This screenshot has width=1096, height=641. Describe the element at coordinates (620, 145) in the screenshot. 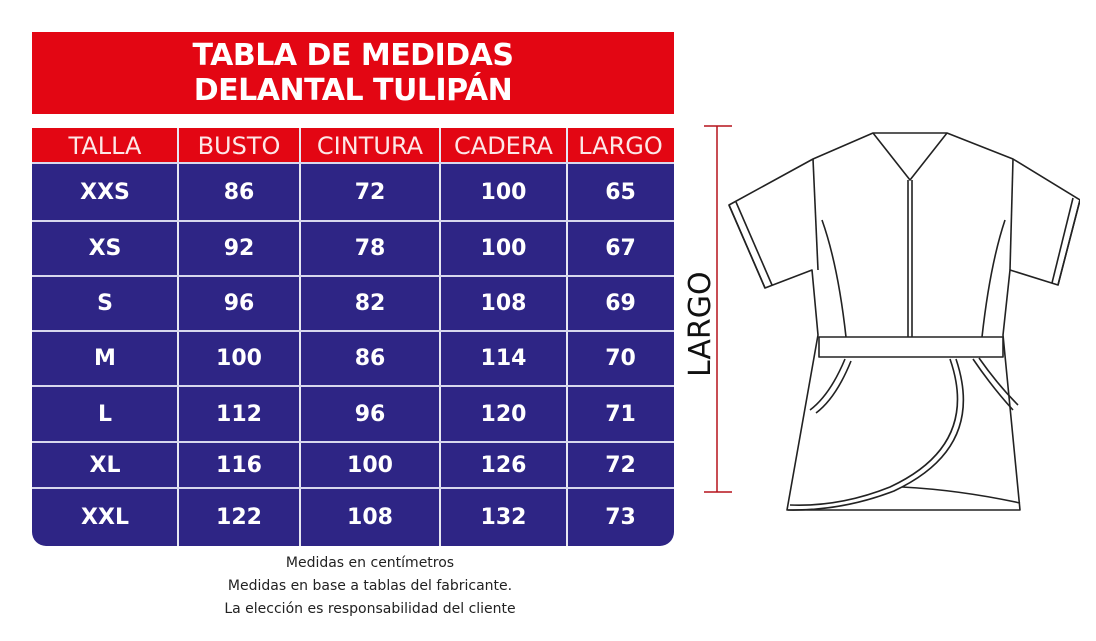

I see `column-header-largo: LARGO` at that location.